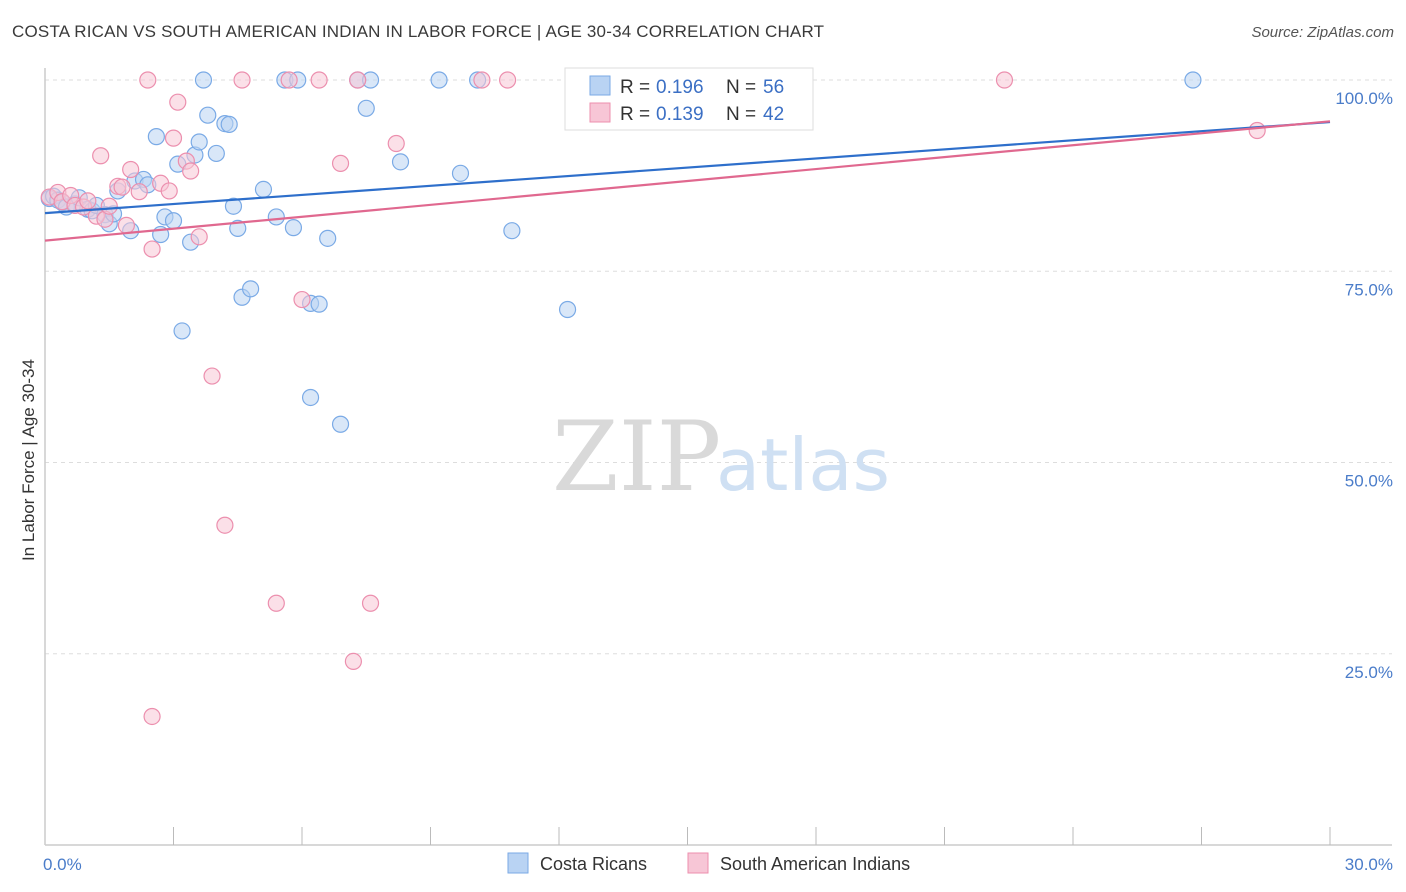 The width and height of the screenshot is (1406, 892). Describe the element at coordinates (635, 87) in the screenshot. I see `legend-r-label-1: R =` at that location.